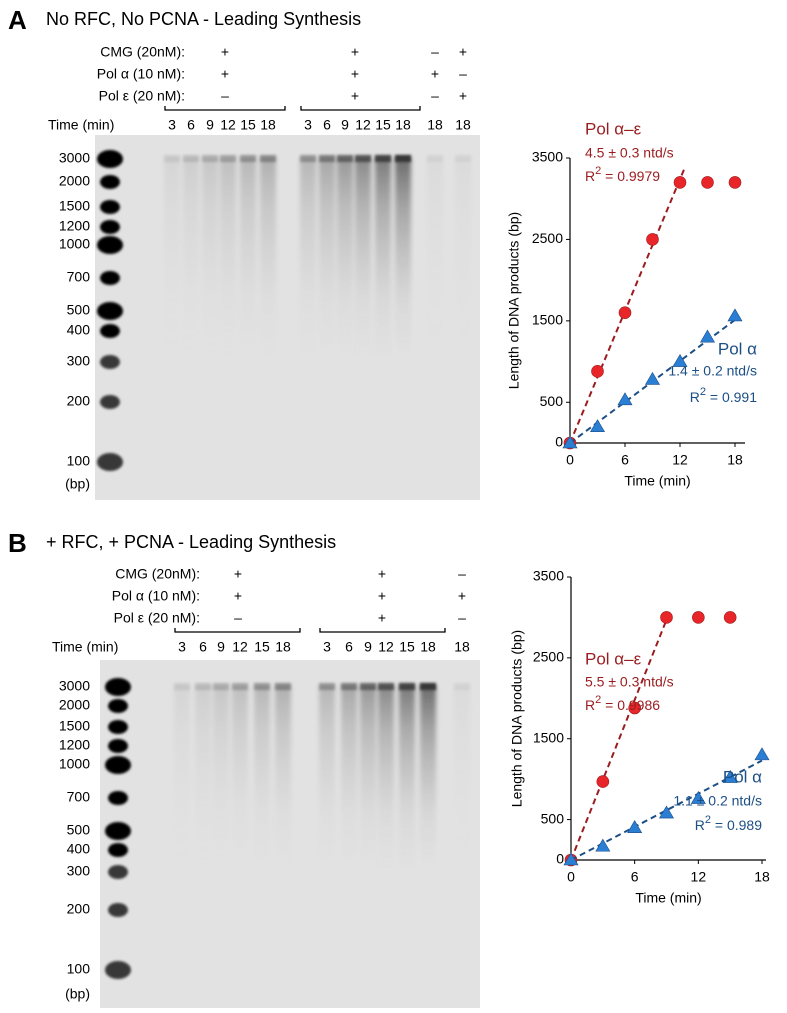 This screenshot has height=1013, width=787. Describe the element at coordinates (74, 764) in the screenshot. I see `ladder-label: 1000` at that location.